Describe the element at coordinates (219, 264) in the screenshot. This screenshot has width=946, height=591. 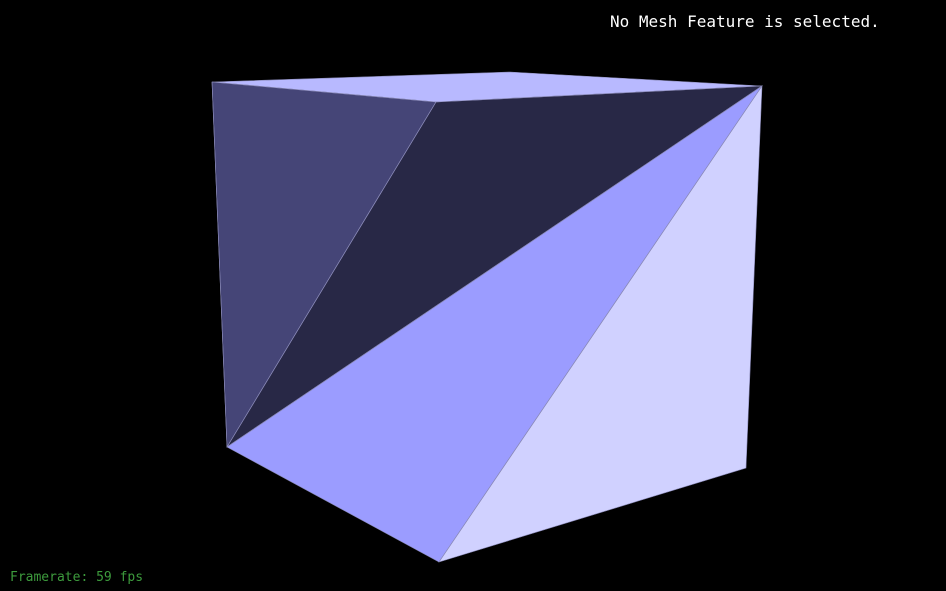
I see `mesh-edge-left-vertical` at that location.